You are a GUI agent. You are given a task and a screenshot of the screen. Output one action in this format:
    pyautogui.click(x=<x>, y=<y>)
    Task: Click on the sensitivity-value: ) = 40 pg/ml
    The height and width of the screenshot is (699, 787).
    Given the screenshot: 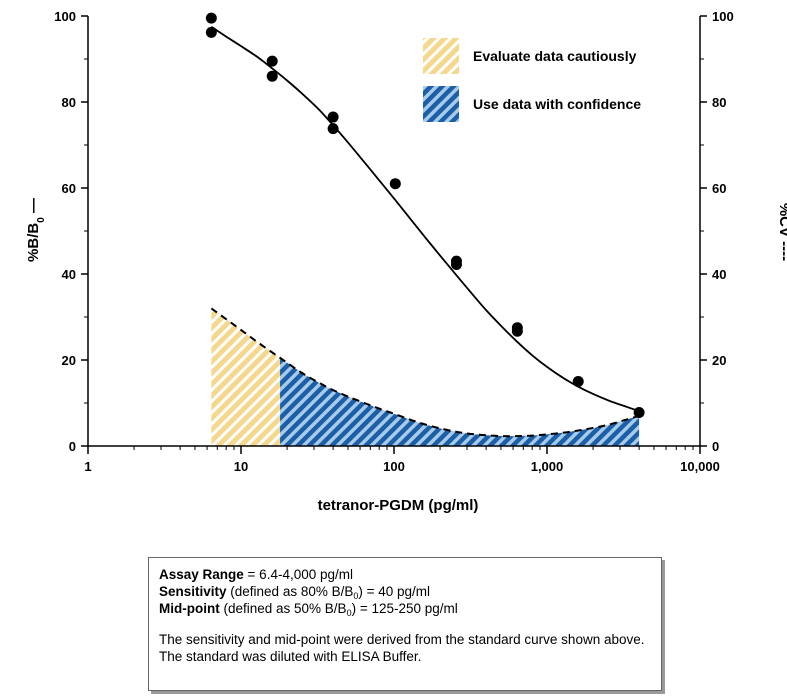 What is the action you would take?
    pyautogui.click(x=394, y=591)
    